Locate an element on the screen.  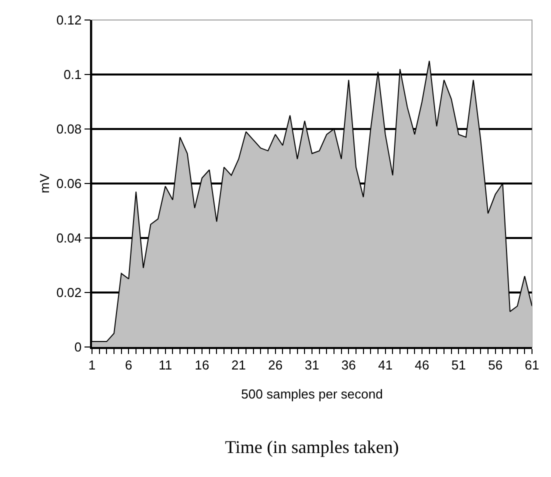
y-axis-title: mV is located at coordinates (44, 183).